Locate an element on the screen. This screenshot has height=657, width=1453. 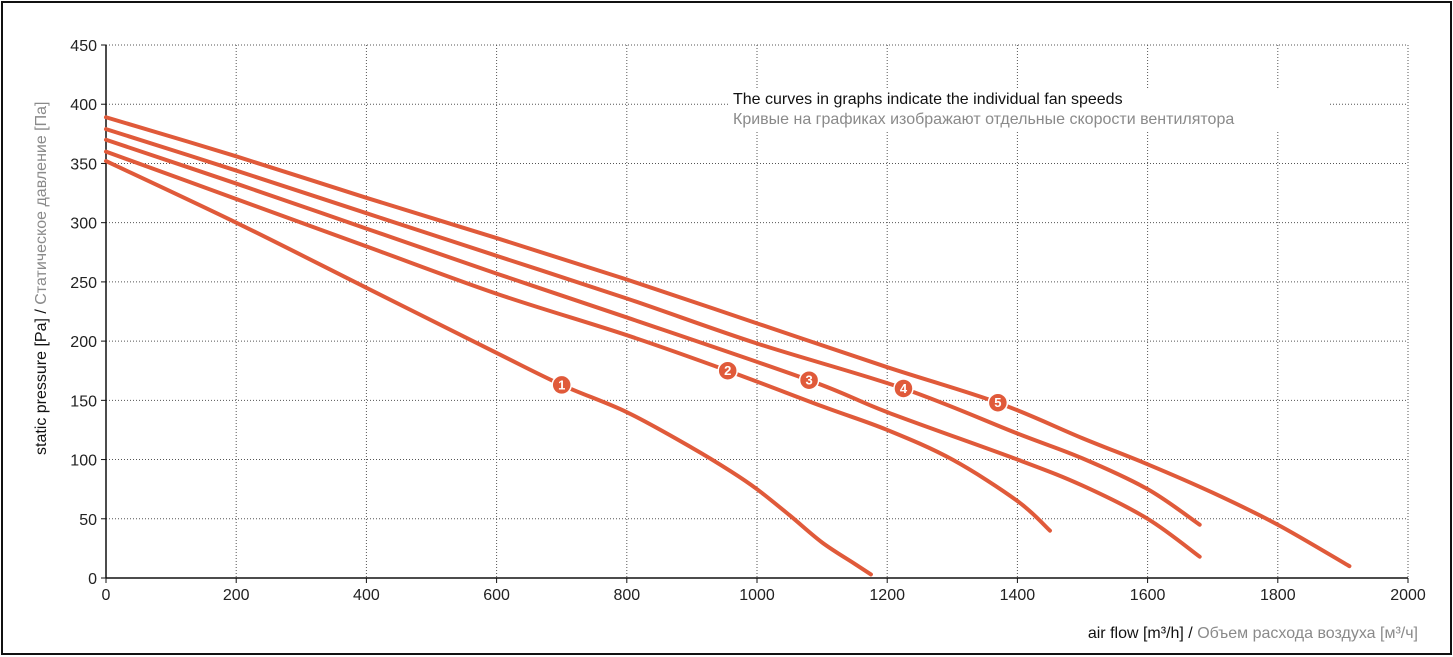
x-tick-label: 1600 is located at coordinates (1148, 595).